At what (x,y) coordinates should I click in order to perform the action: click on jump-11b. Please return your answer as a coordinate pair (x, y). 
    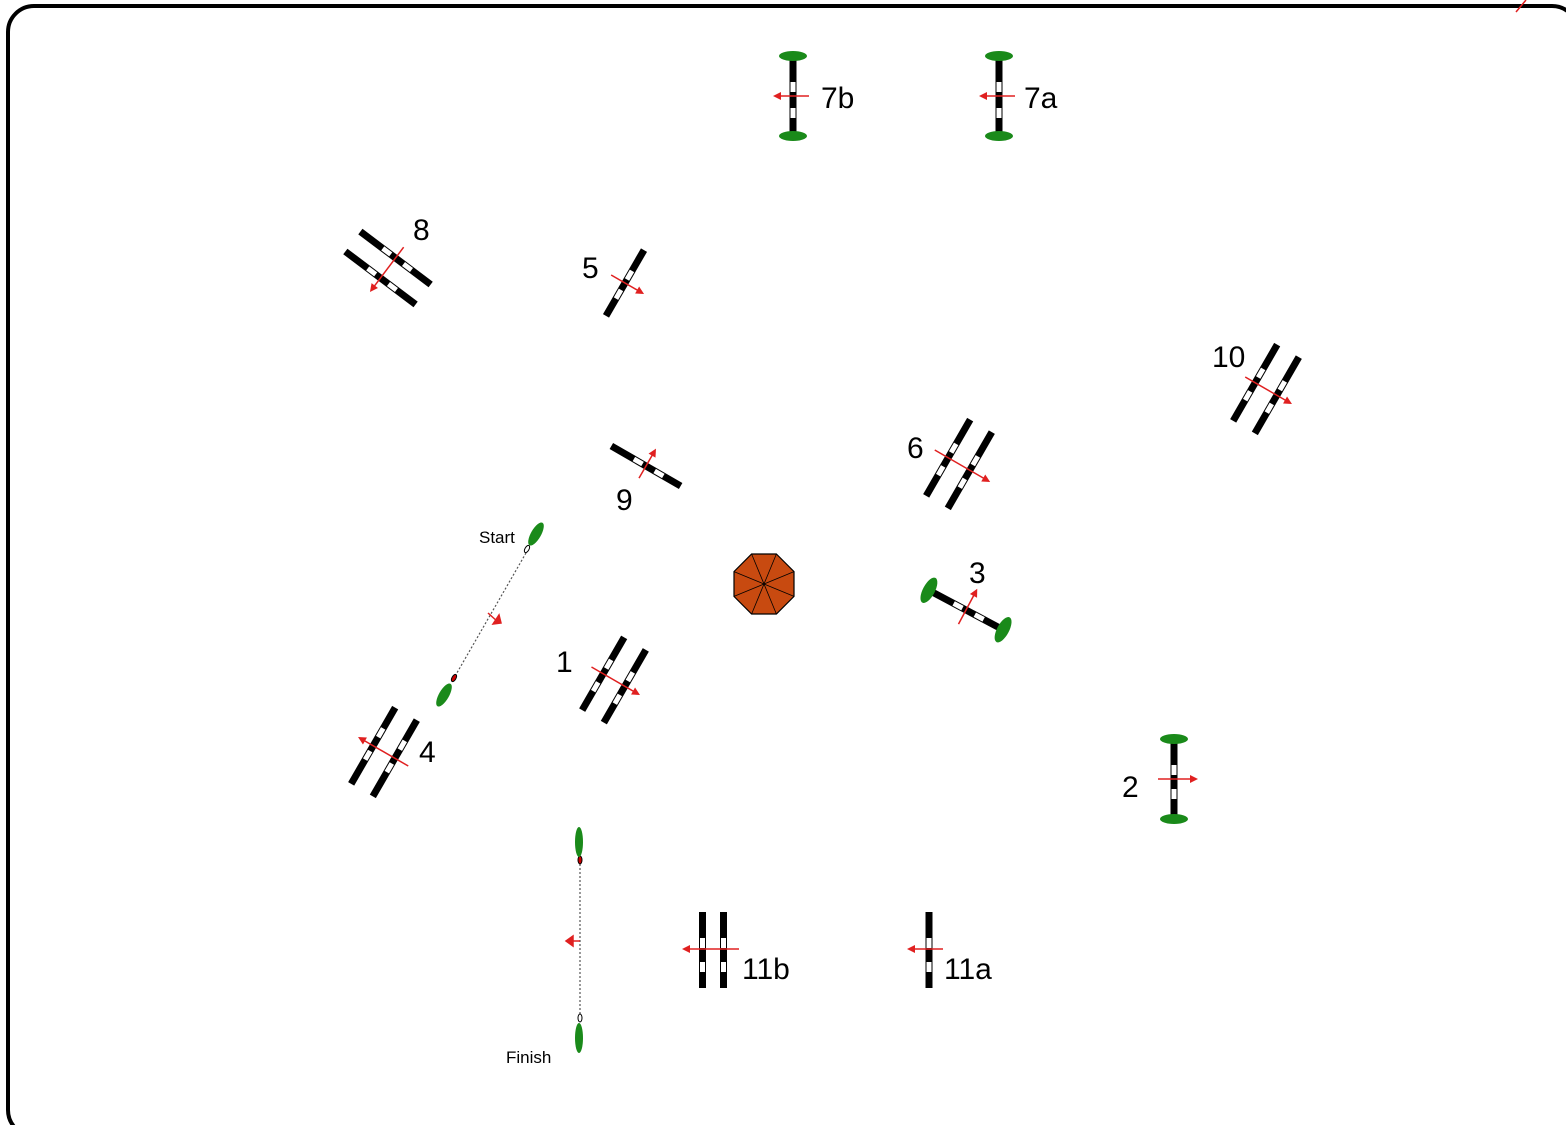
    Looking at the image, I should click on (710, 950).